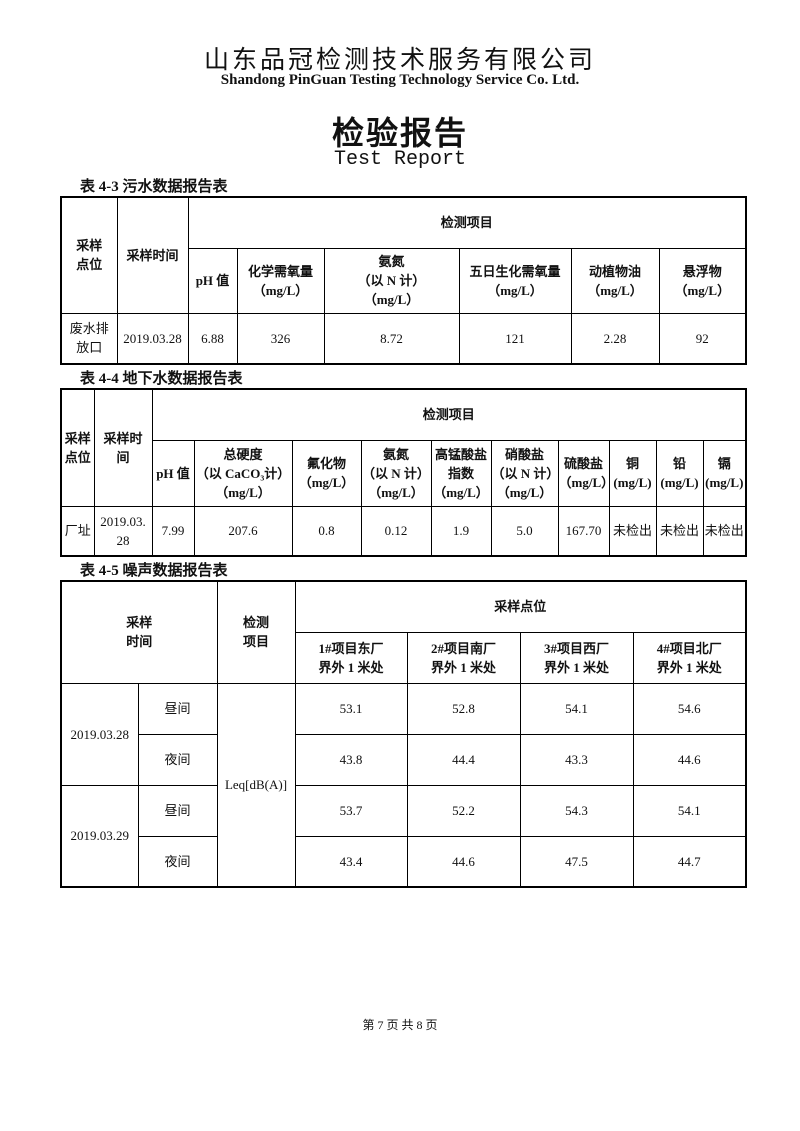 The width and height of the screenshot is (800, 1131). Describe the element at coordinates (351, 861) in the screenshot. I see `value-cell: 43.4` at that location.